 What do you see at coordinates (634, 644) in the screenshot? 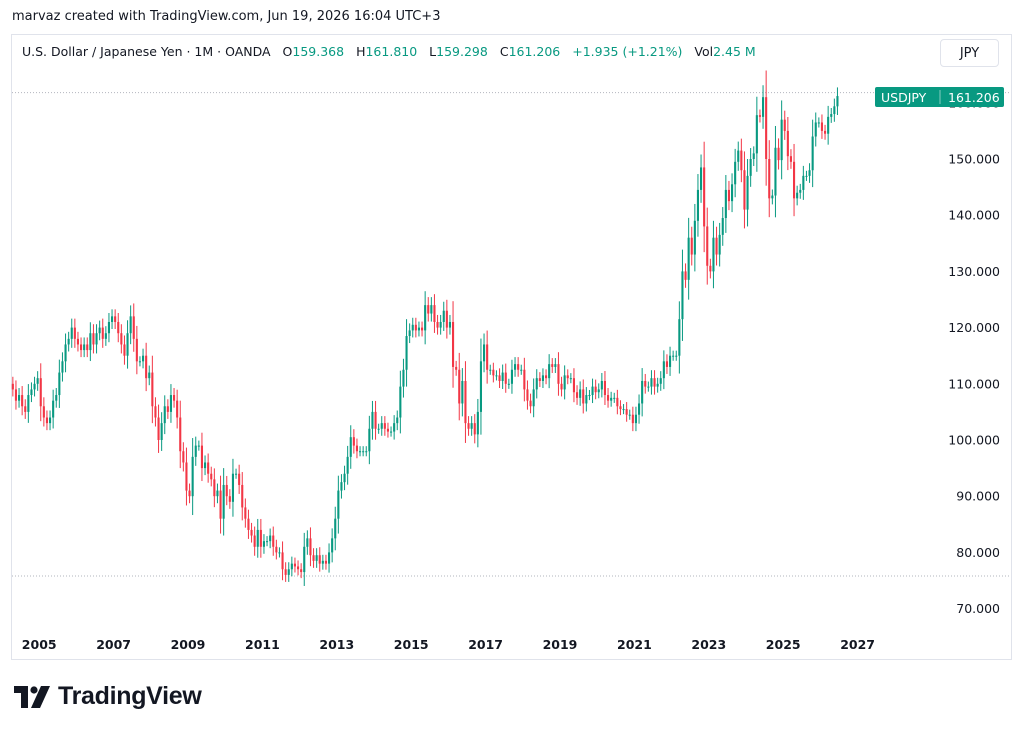
I see `x-tick-label: 2021` at bounding box center [634, 644].